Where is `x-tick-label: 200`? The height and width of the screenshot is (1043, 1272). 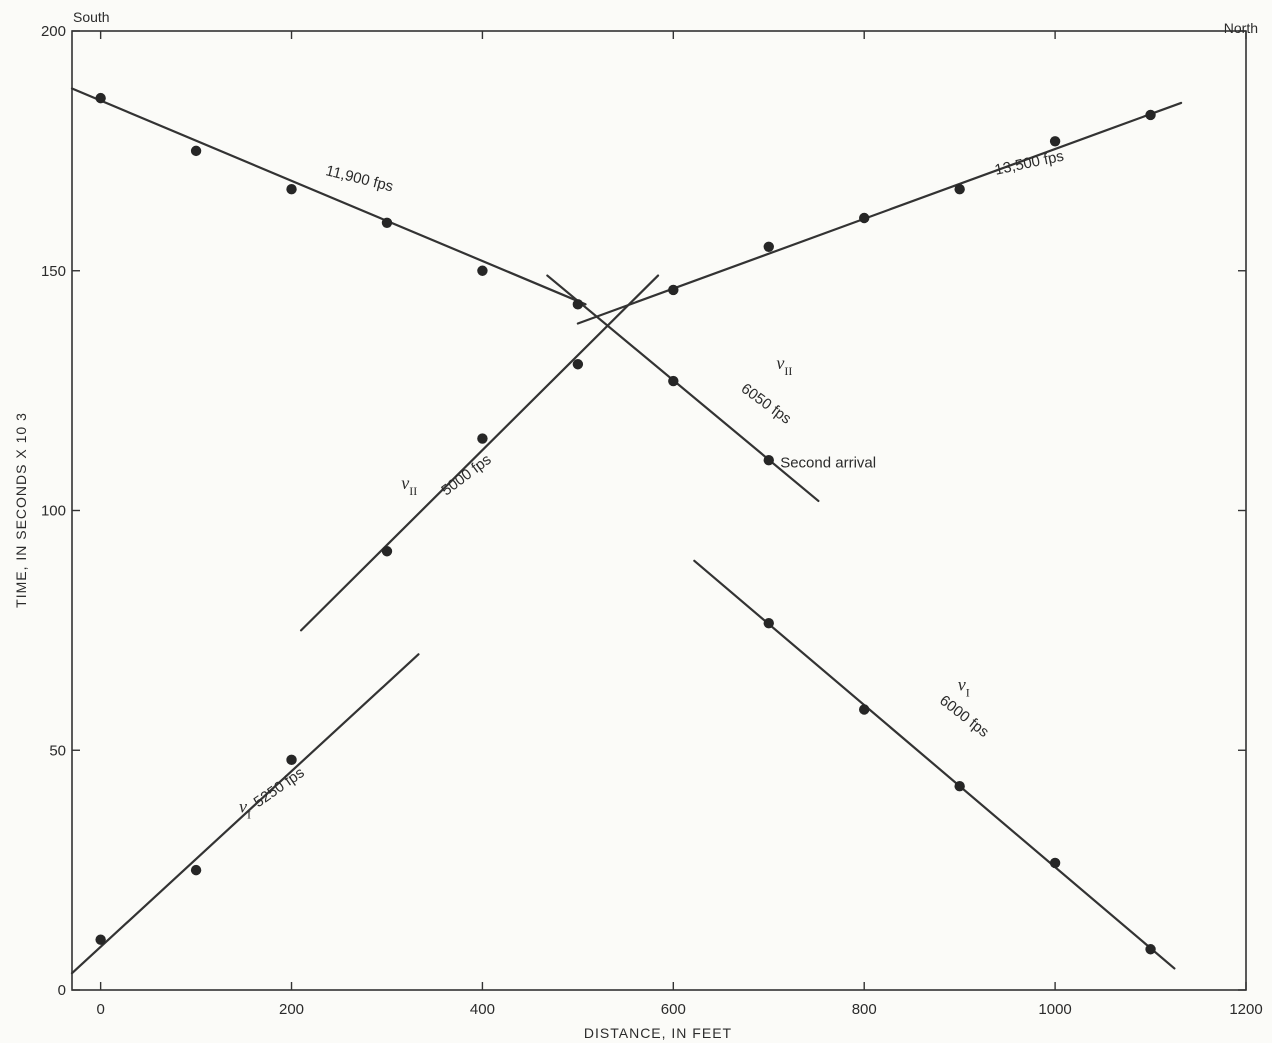
x-tick-label: 200 is located at coordinates (291, 1009).